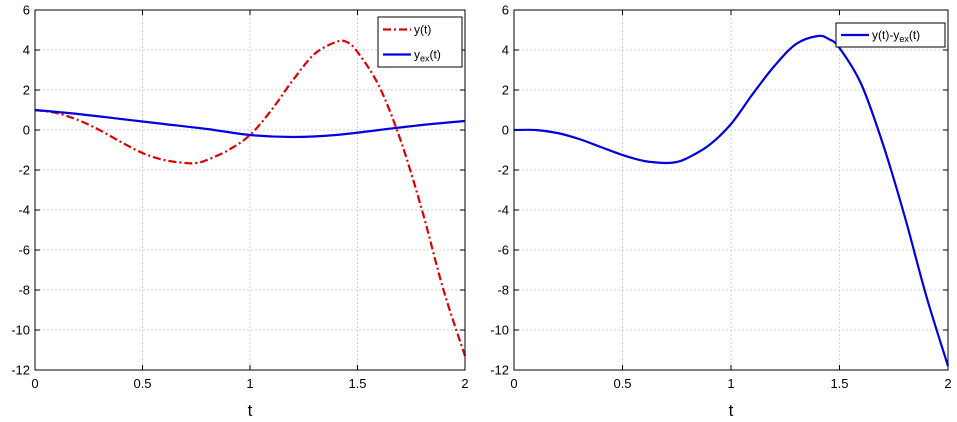 This screenshot has width=957, height=422. I want to click on legend-text-base: y, so click(417, 55).